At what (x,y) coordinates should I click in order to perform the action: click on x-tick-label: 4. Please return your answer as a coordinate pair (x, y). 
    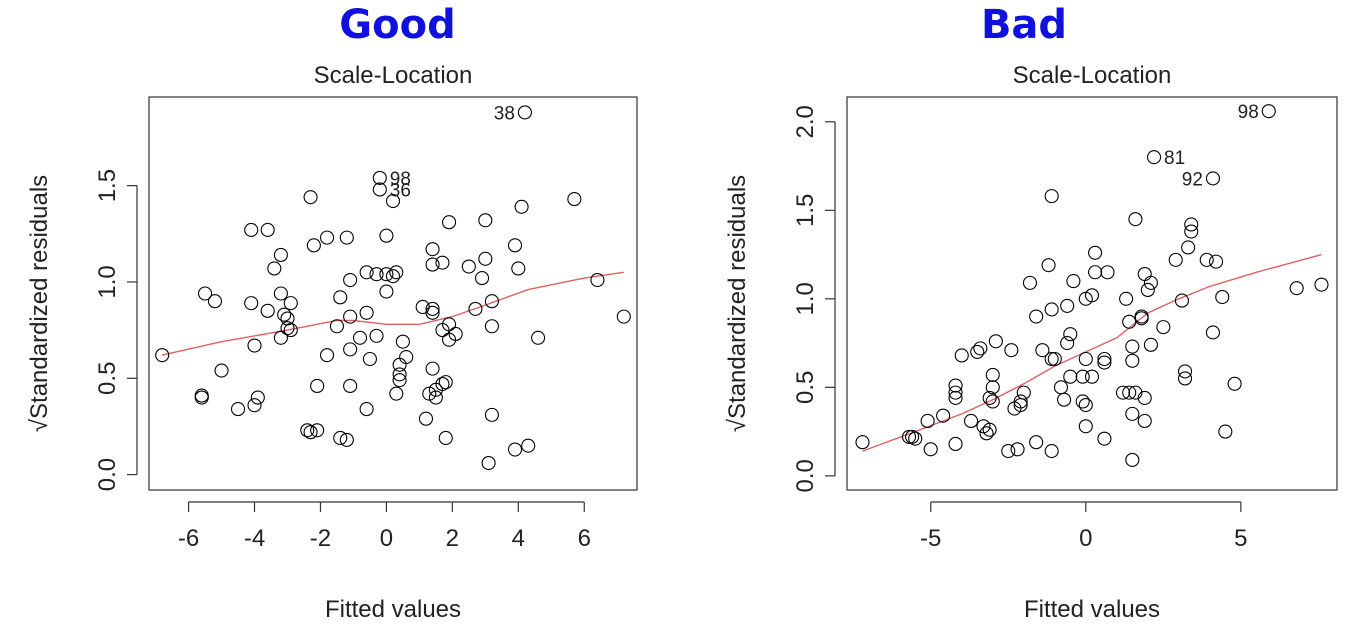
    Looking at the image, I should click on (518, 538).